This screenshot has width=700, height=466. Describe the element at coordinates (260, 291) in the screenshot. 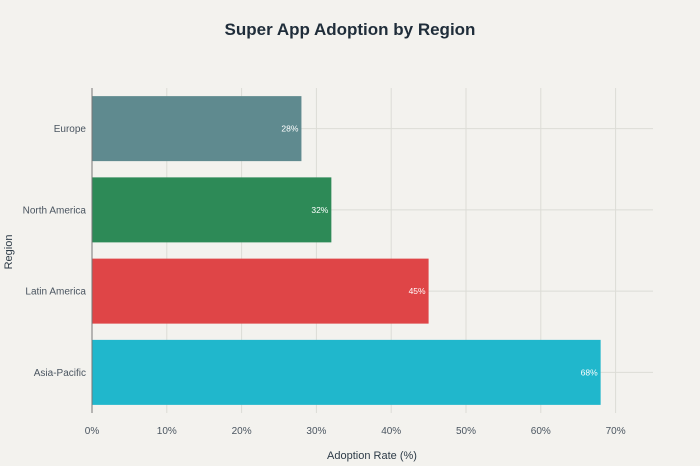

I see `bar-latin-america` at that location.